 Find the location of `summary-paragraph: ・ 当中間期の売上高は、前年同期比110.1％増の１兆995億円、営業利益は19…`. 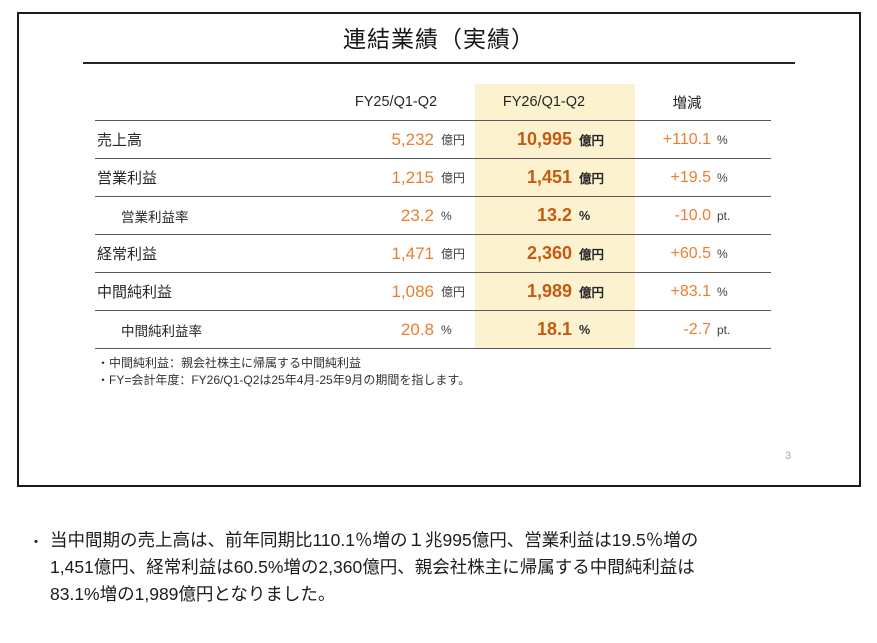

summary-paragraph: ・ 当中間期の売上高は、前年同期比110.1％増の１兆995億円、営業利益は19… is located at coordinates (442, 567).